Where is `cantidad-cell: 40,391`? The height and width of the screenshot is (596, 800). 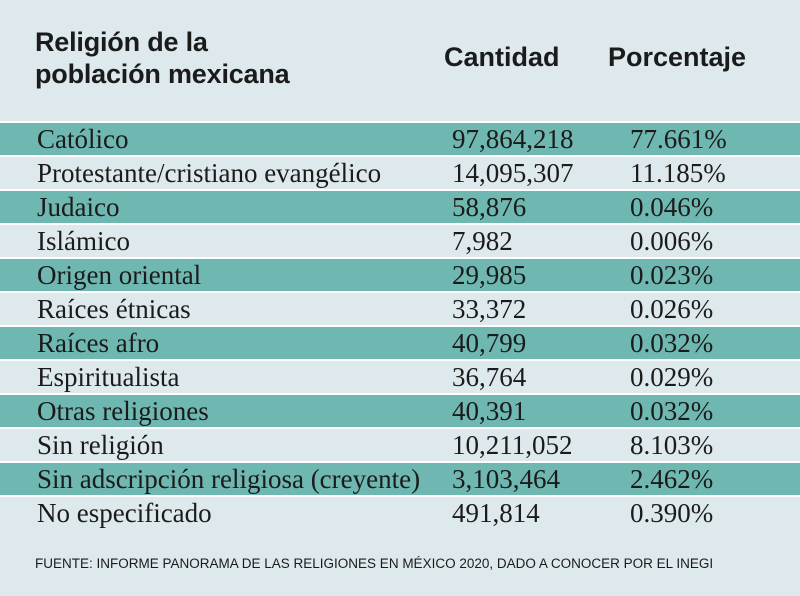
cantidad-cell: 40,391 is located at coordinates (489, 411).